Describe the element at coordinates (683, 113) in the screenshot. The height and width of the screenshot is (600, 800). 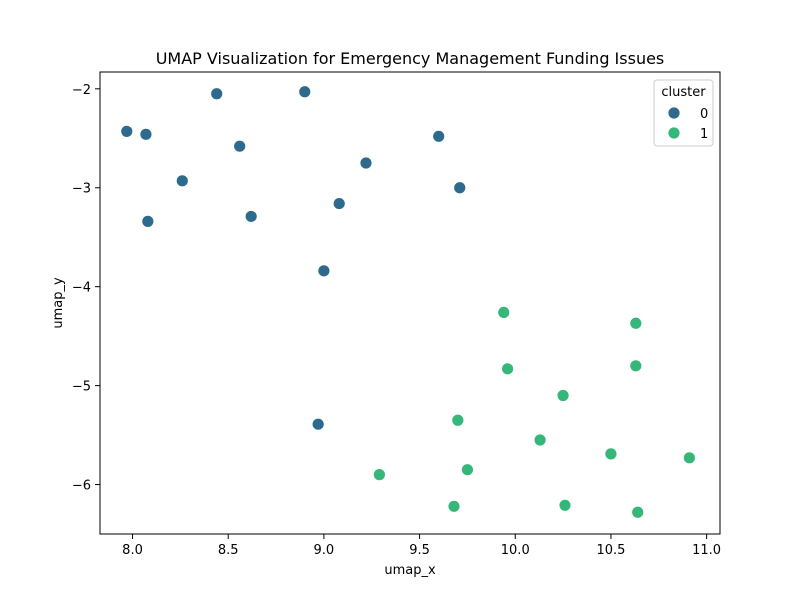
I see `legend: cluster 0 1` at that location.